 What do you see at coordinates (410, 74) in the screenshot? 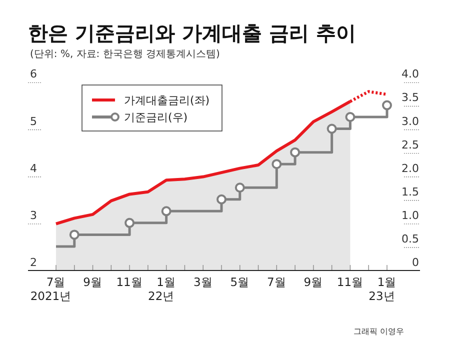
I see `y2-tick-label: 4.0` at bounding box center [410, 74].